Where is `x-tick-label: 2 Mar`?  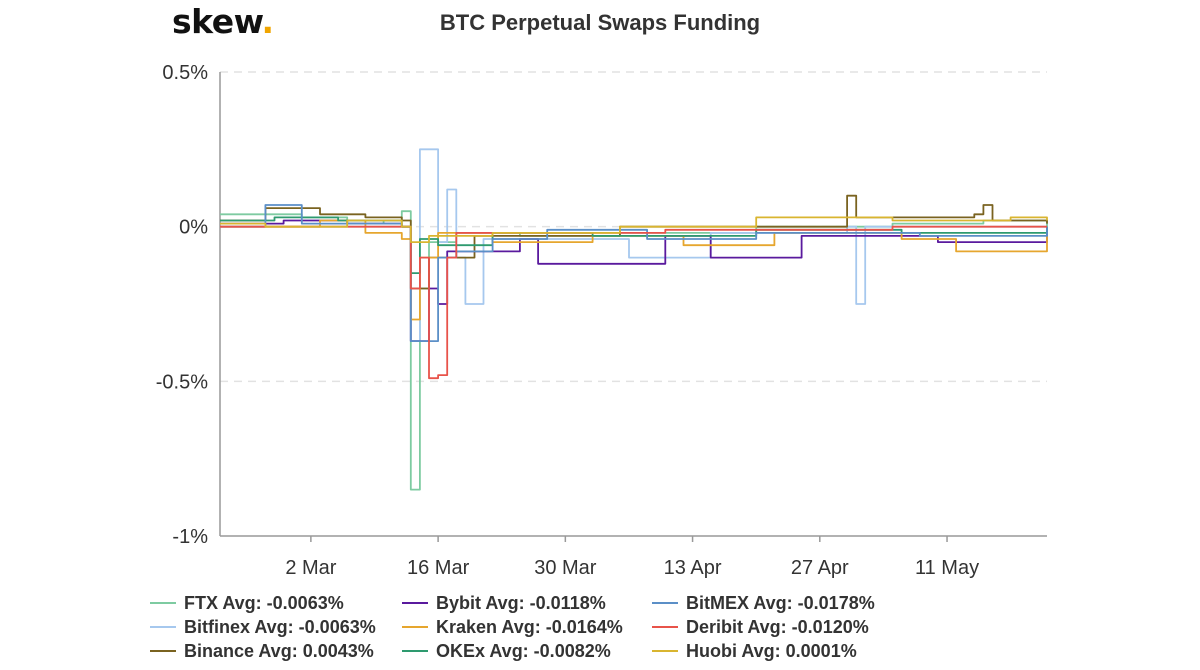
x-tick-label: 2 Mar is located at coordinates (310, 568).